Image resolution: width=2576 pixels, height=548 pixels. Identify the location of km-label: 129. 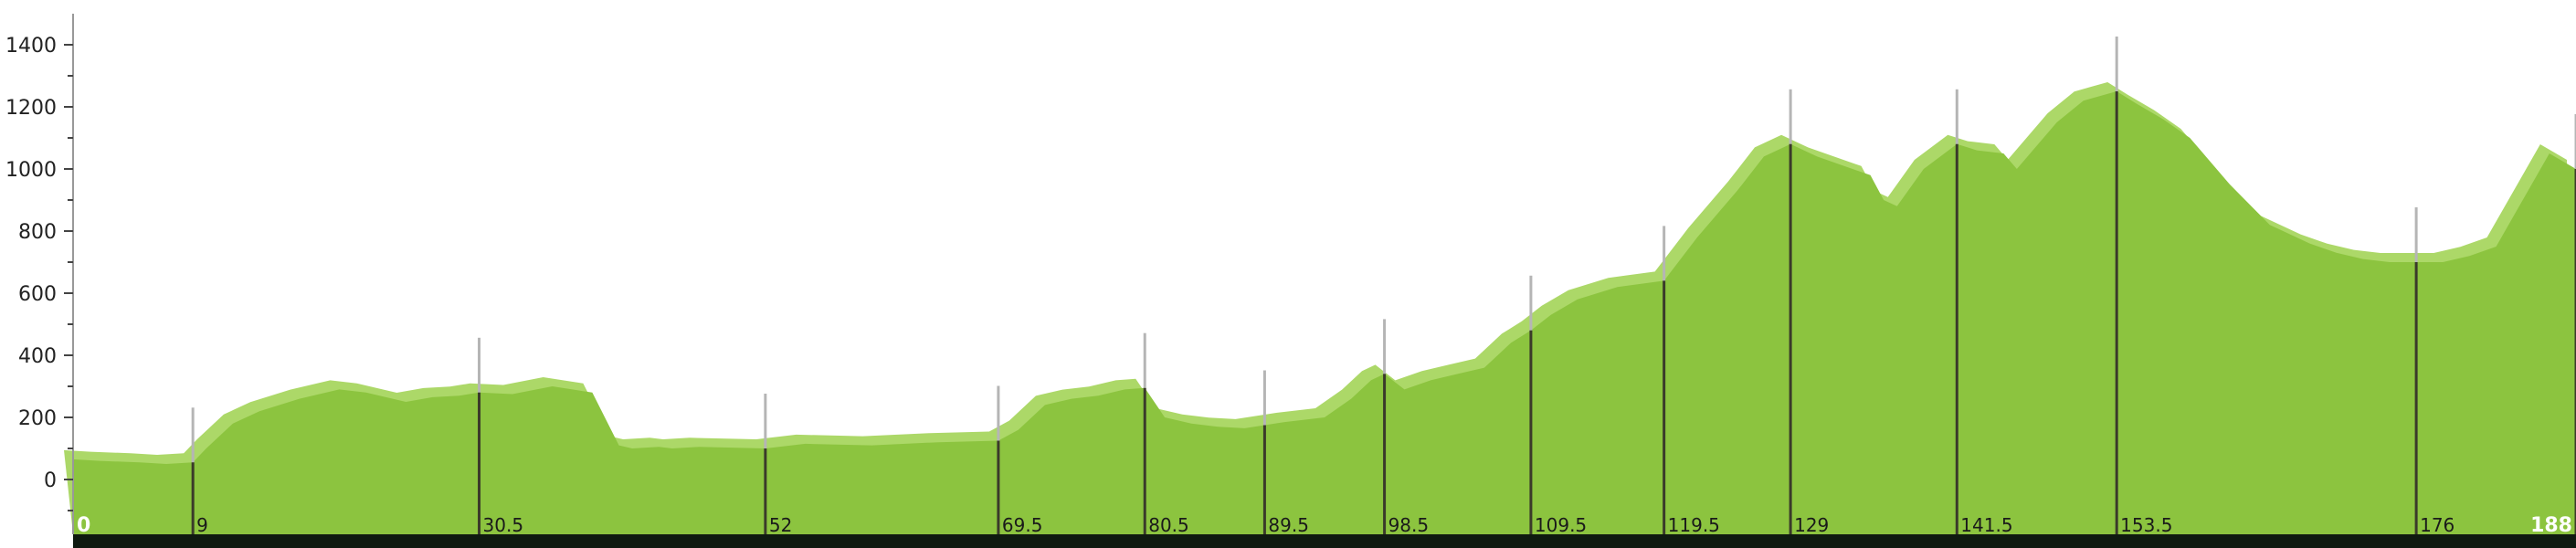
(1811, 525).